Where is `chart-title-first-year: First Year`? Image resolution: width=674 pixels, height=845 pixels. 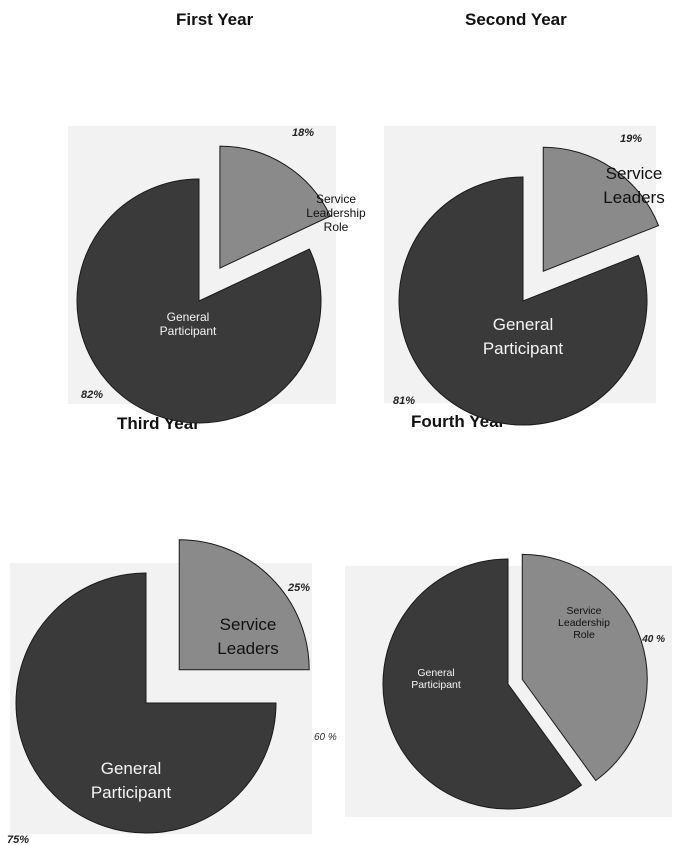
chart-title-first-year: First Year is located at coordinates (215, 19).